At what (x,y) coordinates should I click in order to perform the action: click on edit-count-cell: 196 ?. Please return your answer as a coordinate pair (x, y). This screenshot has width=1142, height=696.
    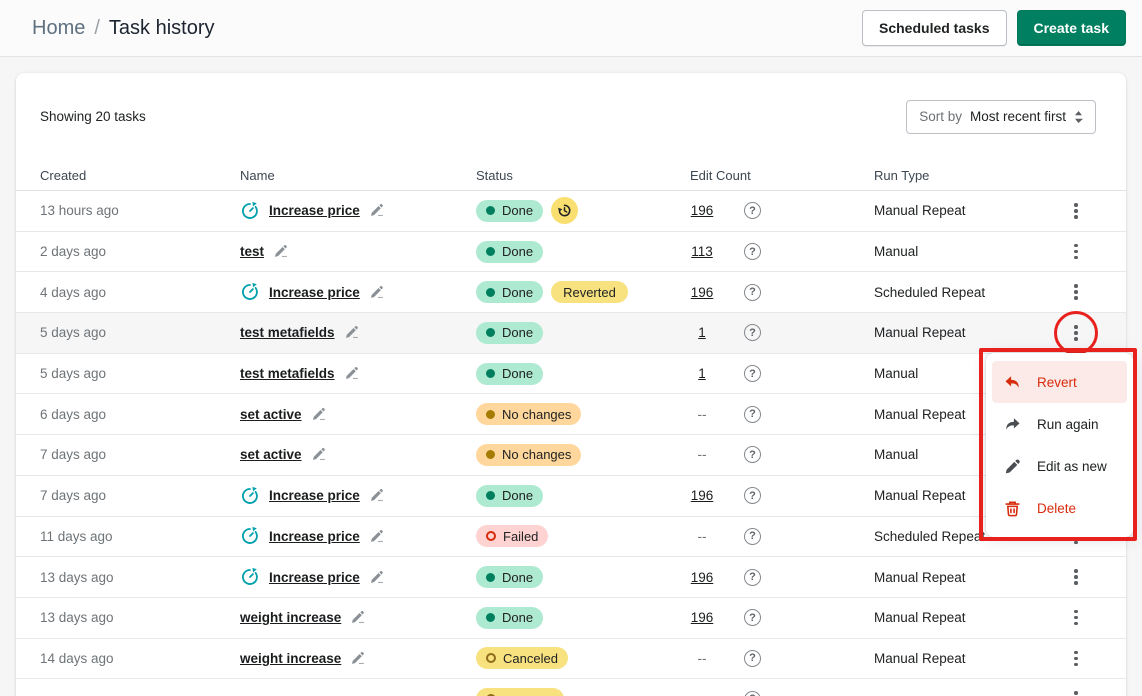
    Looking at the image, I should click on (782, 577).